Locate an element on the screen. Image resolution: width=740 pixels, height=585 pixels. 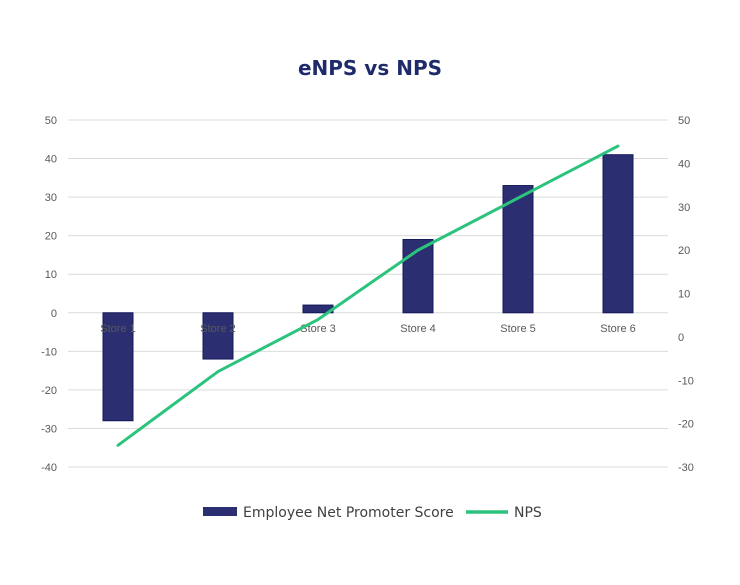
left-axis-ticks: 50 40 30 20 10 0 -10 -20 -30 -40 is located at coordinates (49, 294).